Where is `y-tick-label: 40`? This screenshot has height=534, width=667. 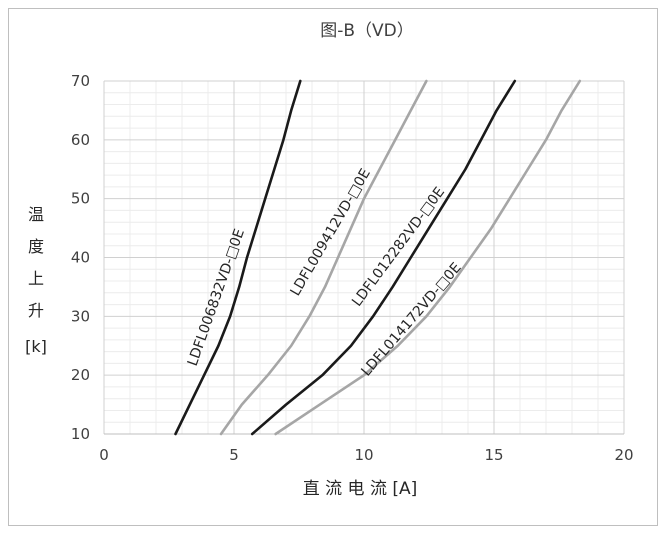
y-tick-label: 40 is located at coordinates (80, 258).